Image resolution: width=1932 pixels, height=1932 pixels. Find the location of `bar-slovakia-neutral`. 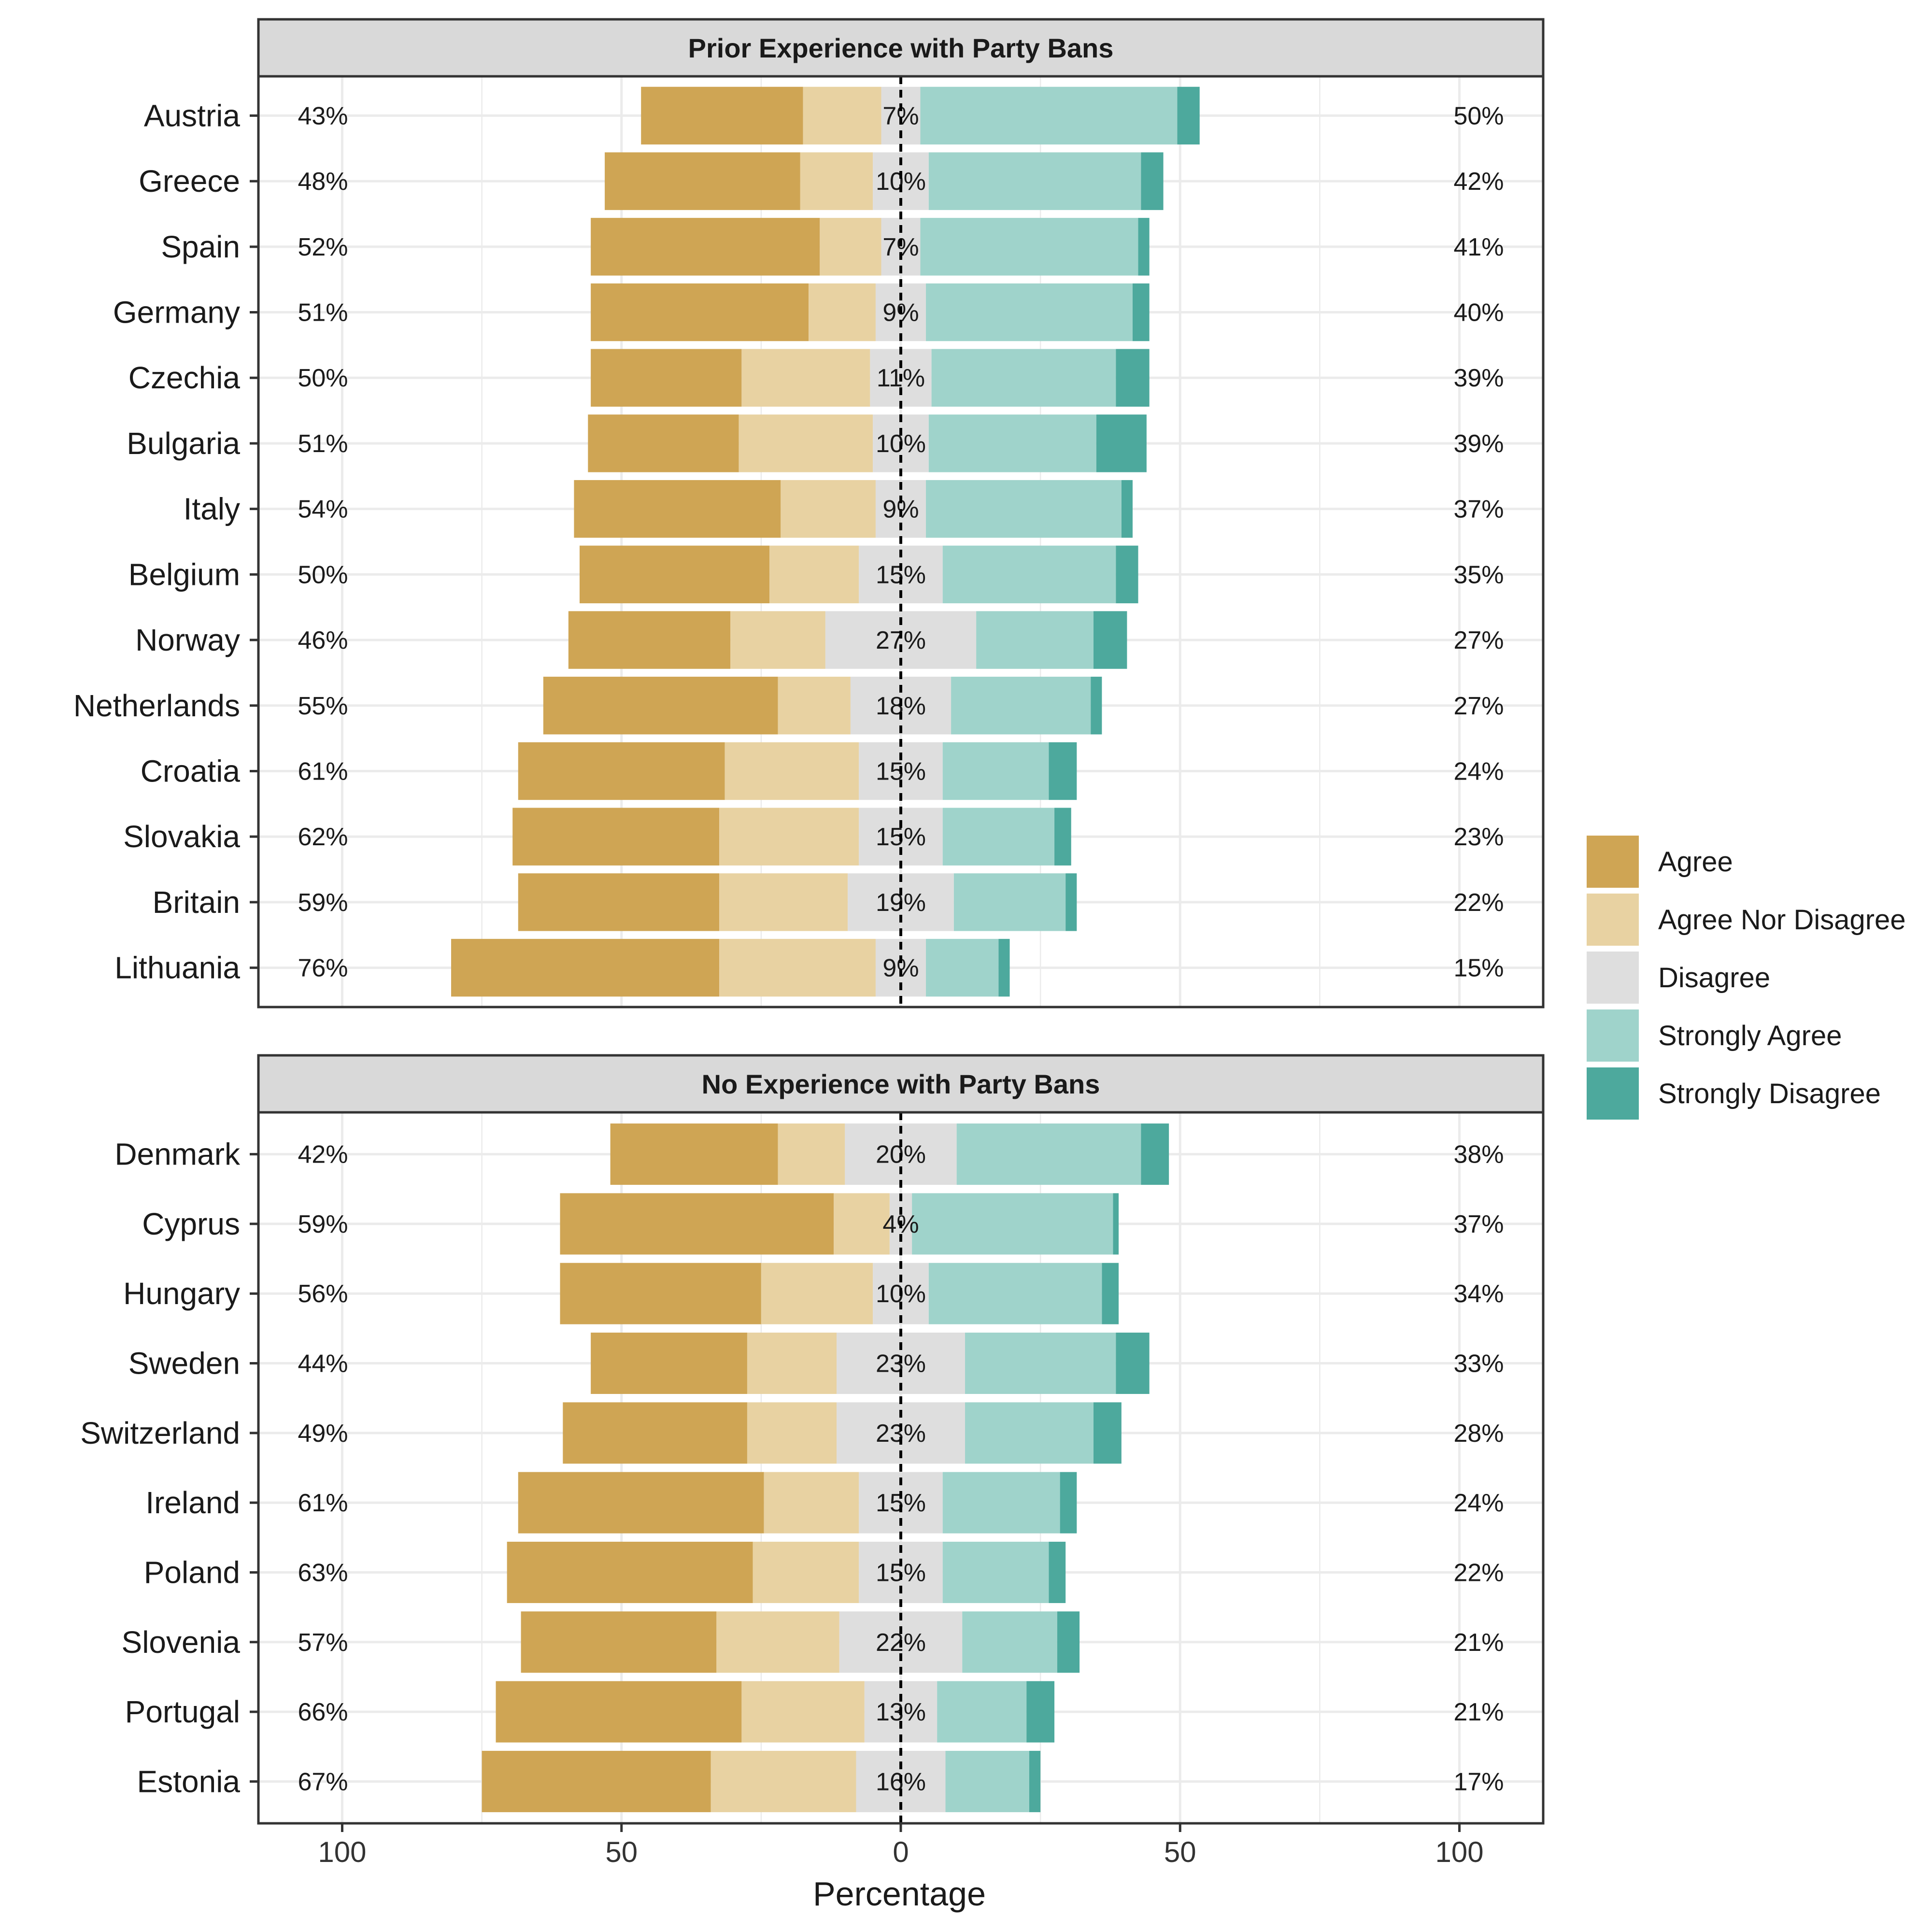

bar-slovakia-neutral is located at coordinates (789, 837).